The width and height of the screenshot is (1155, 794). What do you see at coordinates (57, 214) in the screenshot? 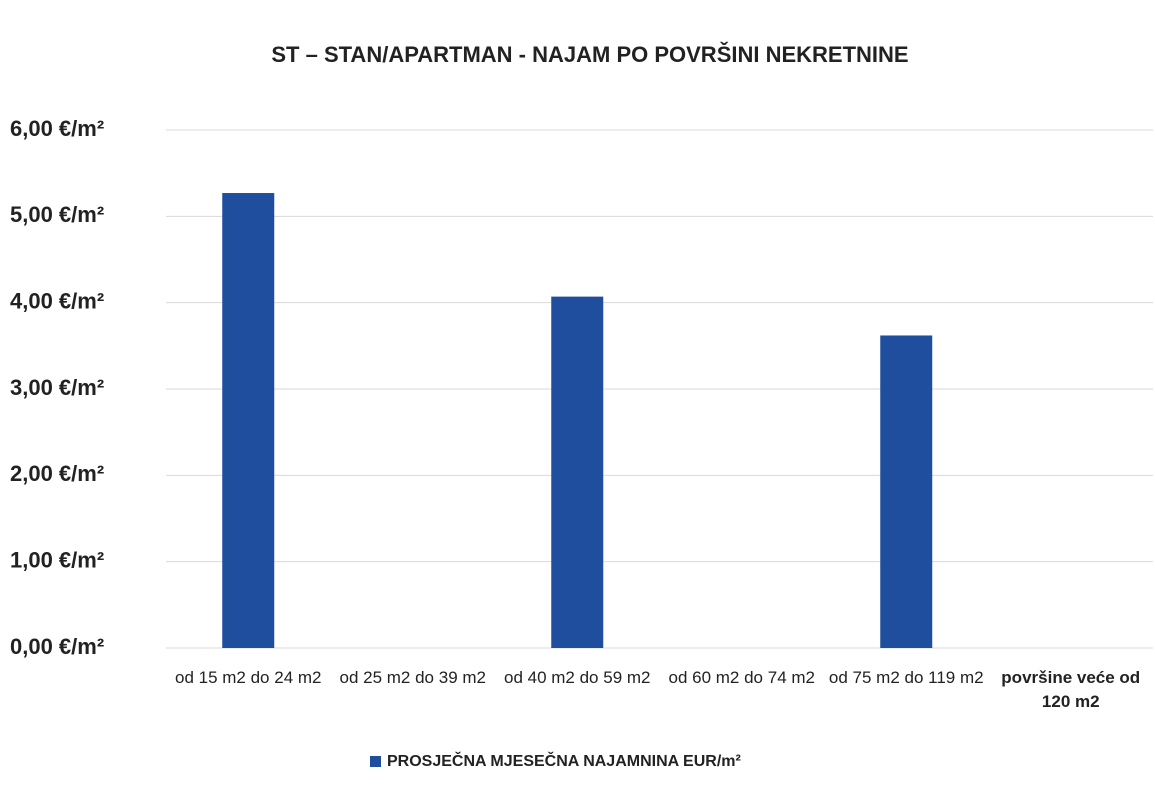
I see `y-tick-label: 5,00 €/m²` at bounding box center [57, 214].